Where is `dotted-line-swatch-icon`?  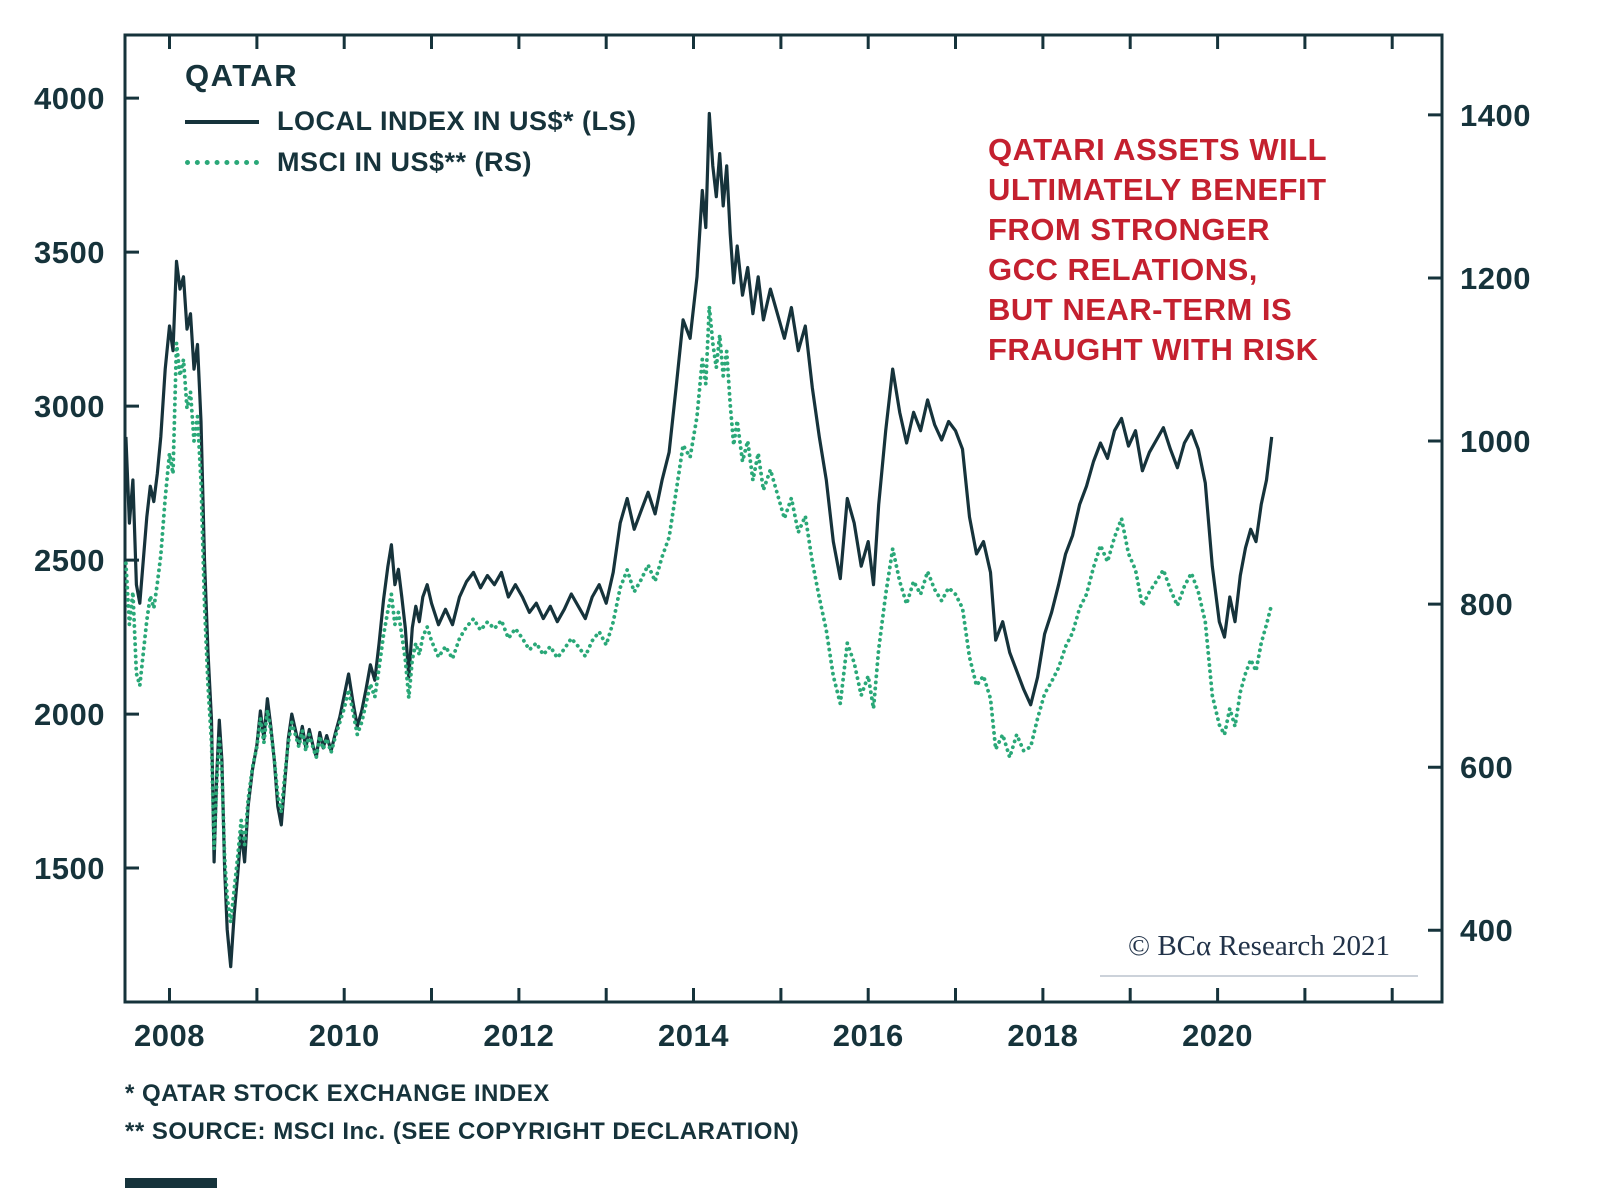
dotted-line-swatch-icon is located at coordinates (222, 162).